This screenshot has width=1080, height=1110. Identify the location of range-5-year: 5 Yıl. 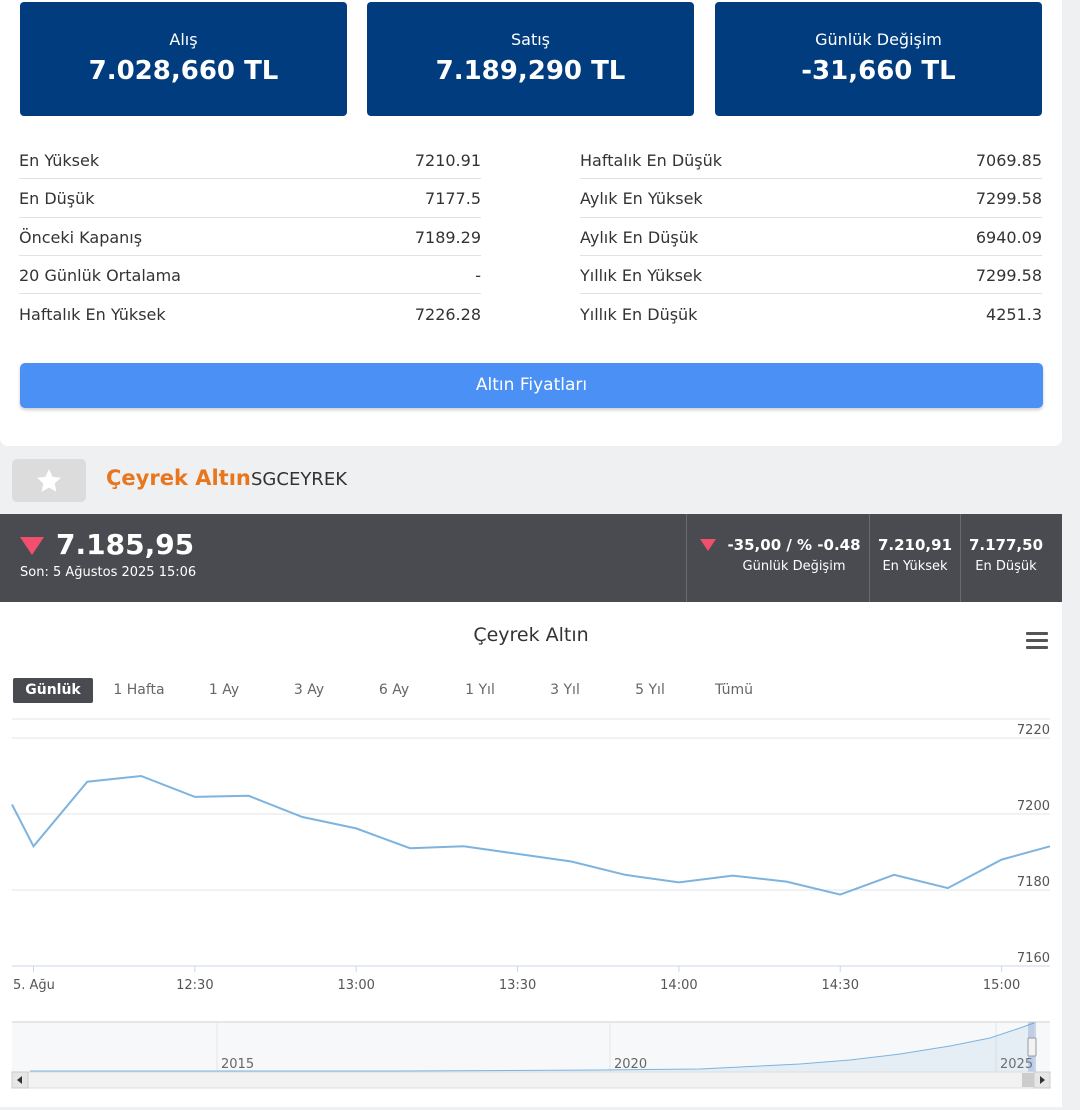
(650, 690).